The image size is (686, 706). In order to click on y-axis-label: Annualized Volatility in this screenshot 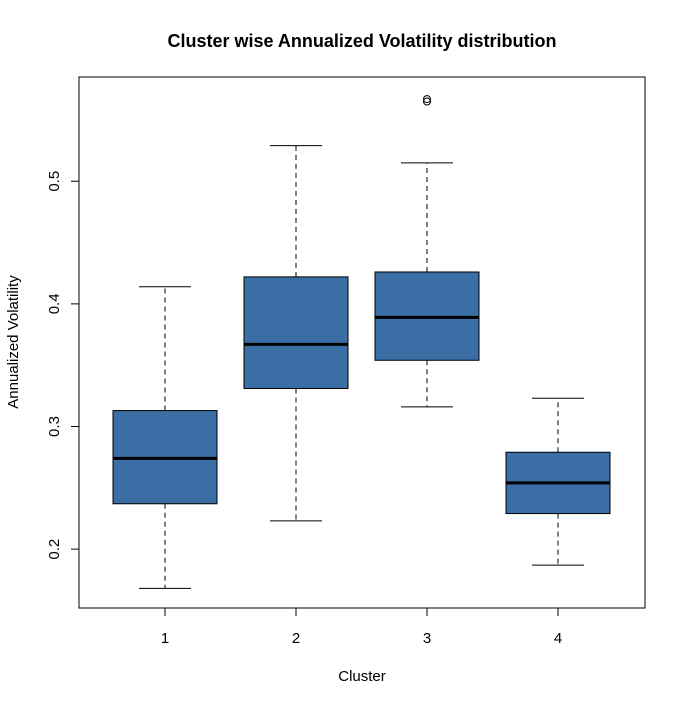, I will do `click(13, 342)`.